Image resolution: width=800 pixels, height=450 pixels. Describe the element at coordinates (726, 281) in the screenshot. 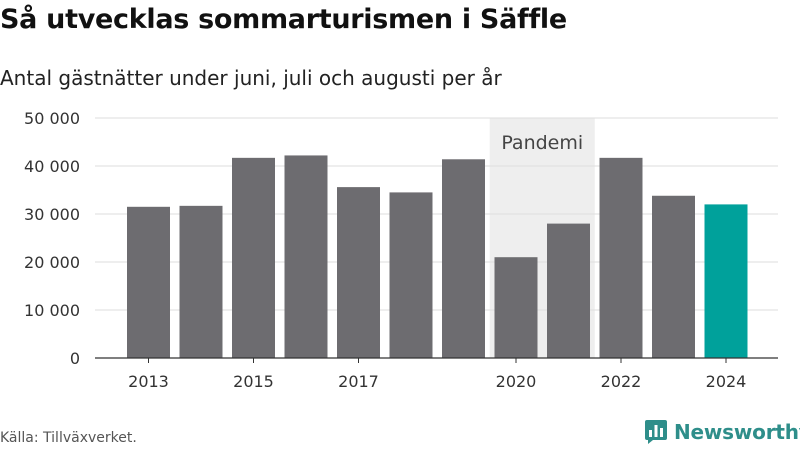

I see `bar-2024` at that location.